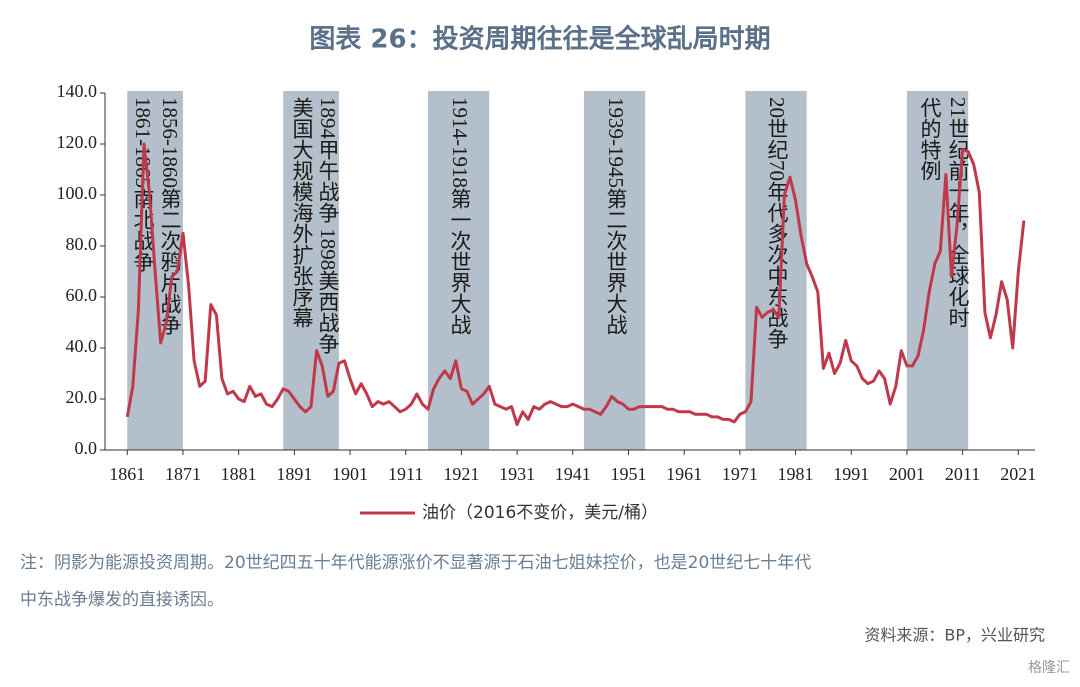 The height and width of the screenshot is (687, 1080). What do you see at coordinates (573, 474) in the screenshot?
I see `x-tick-label: 1941` at bounding box center [573, 474].